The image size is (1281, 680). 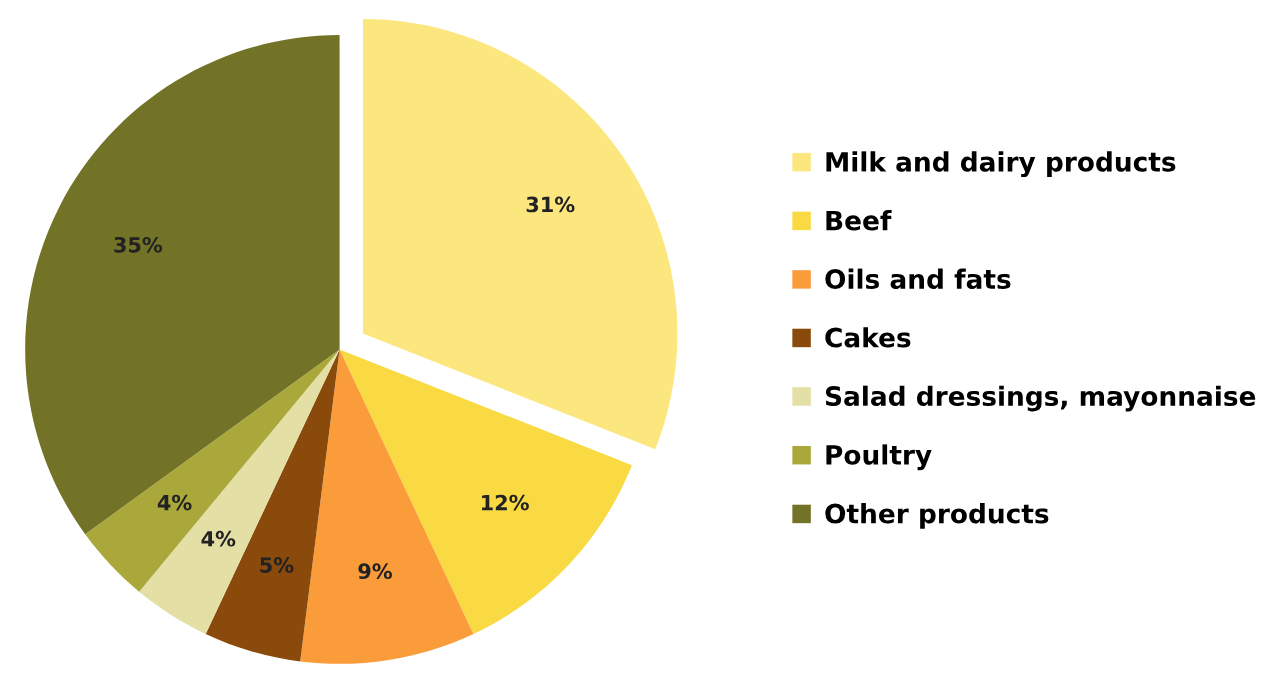 I want to click on legend-label: Salad dressings, mayonnaise, so click(x=1040, y=398).